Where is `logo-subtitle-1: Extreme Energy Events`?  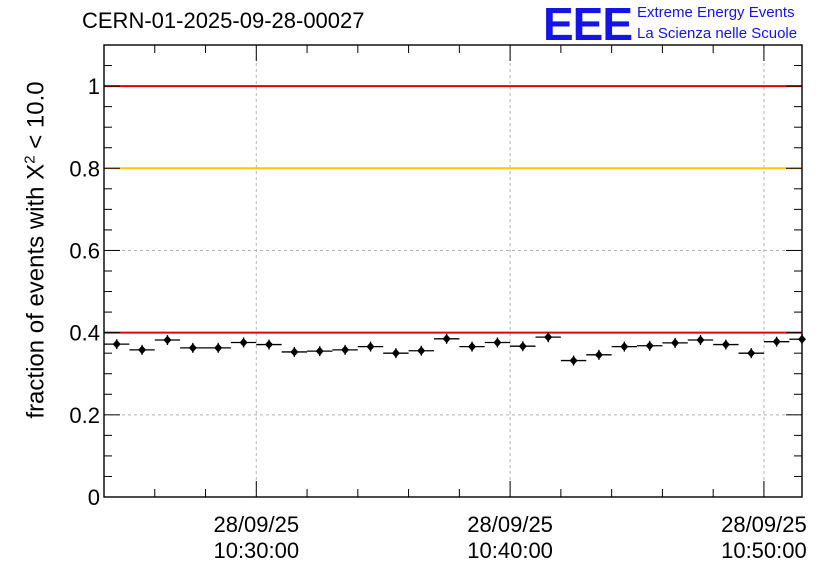 logo-subtitle-1: Extreme Energy Events is located at coordinates (716, 12).